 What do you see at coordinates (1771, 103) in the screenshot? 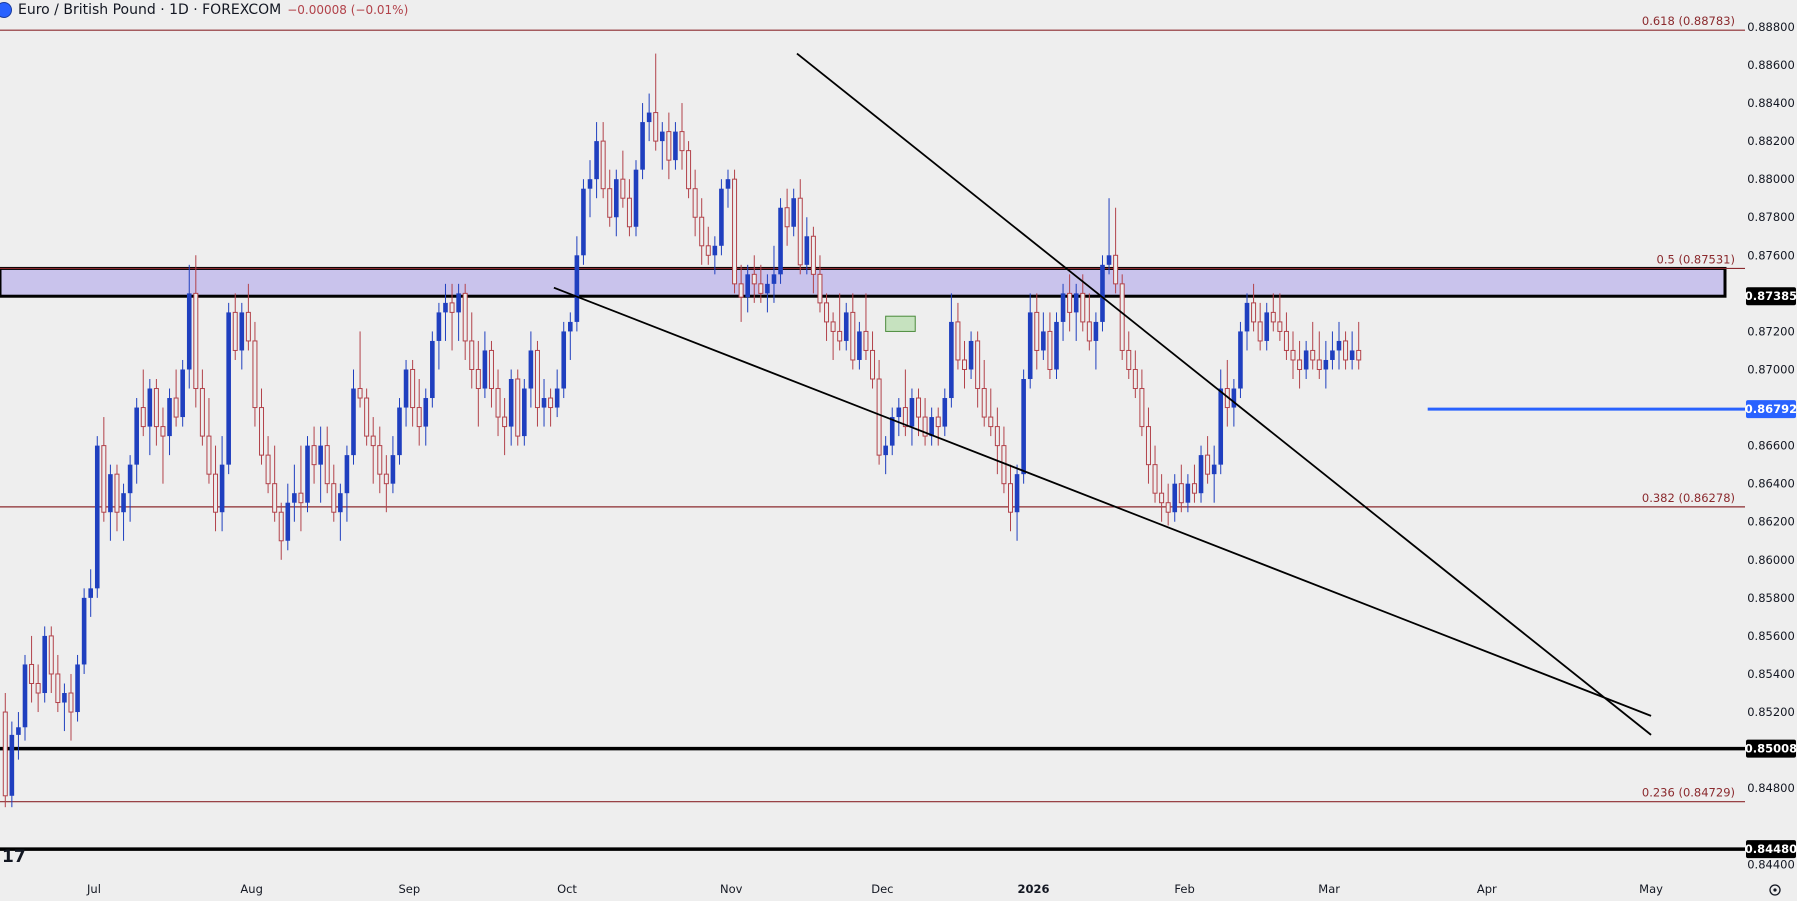
I see `price-tick-label: 0.88400` at bounding box center [1771, 103].